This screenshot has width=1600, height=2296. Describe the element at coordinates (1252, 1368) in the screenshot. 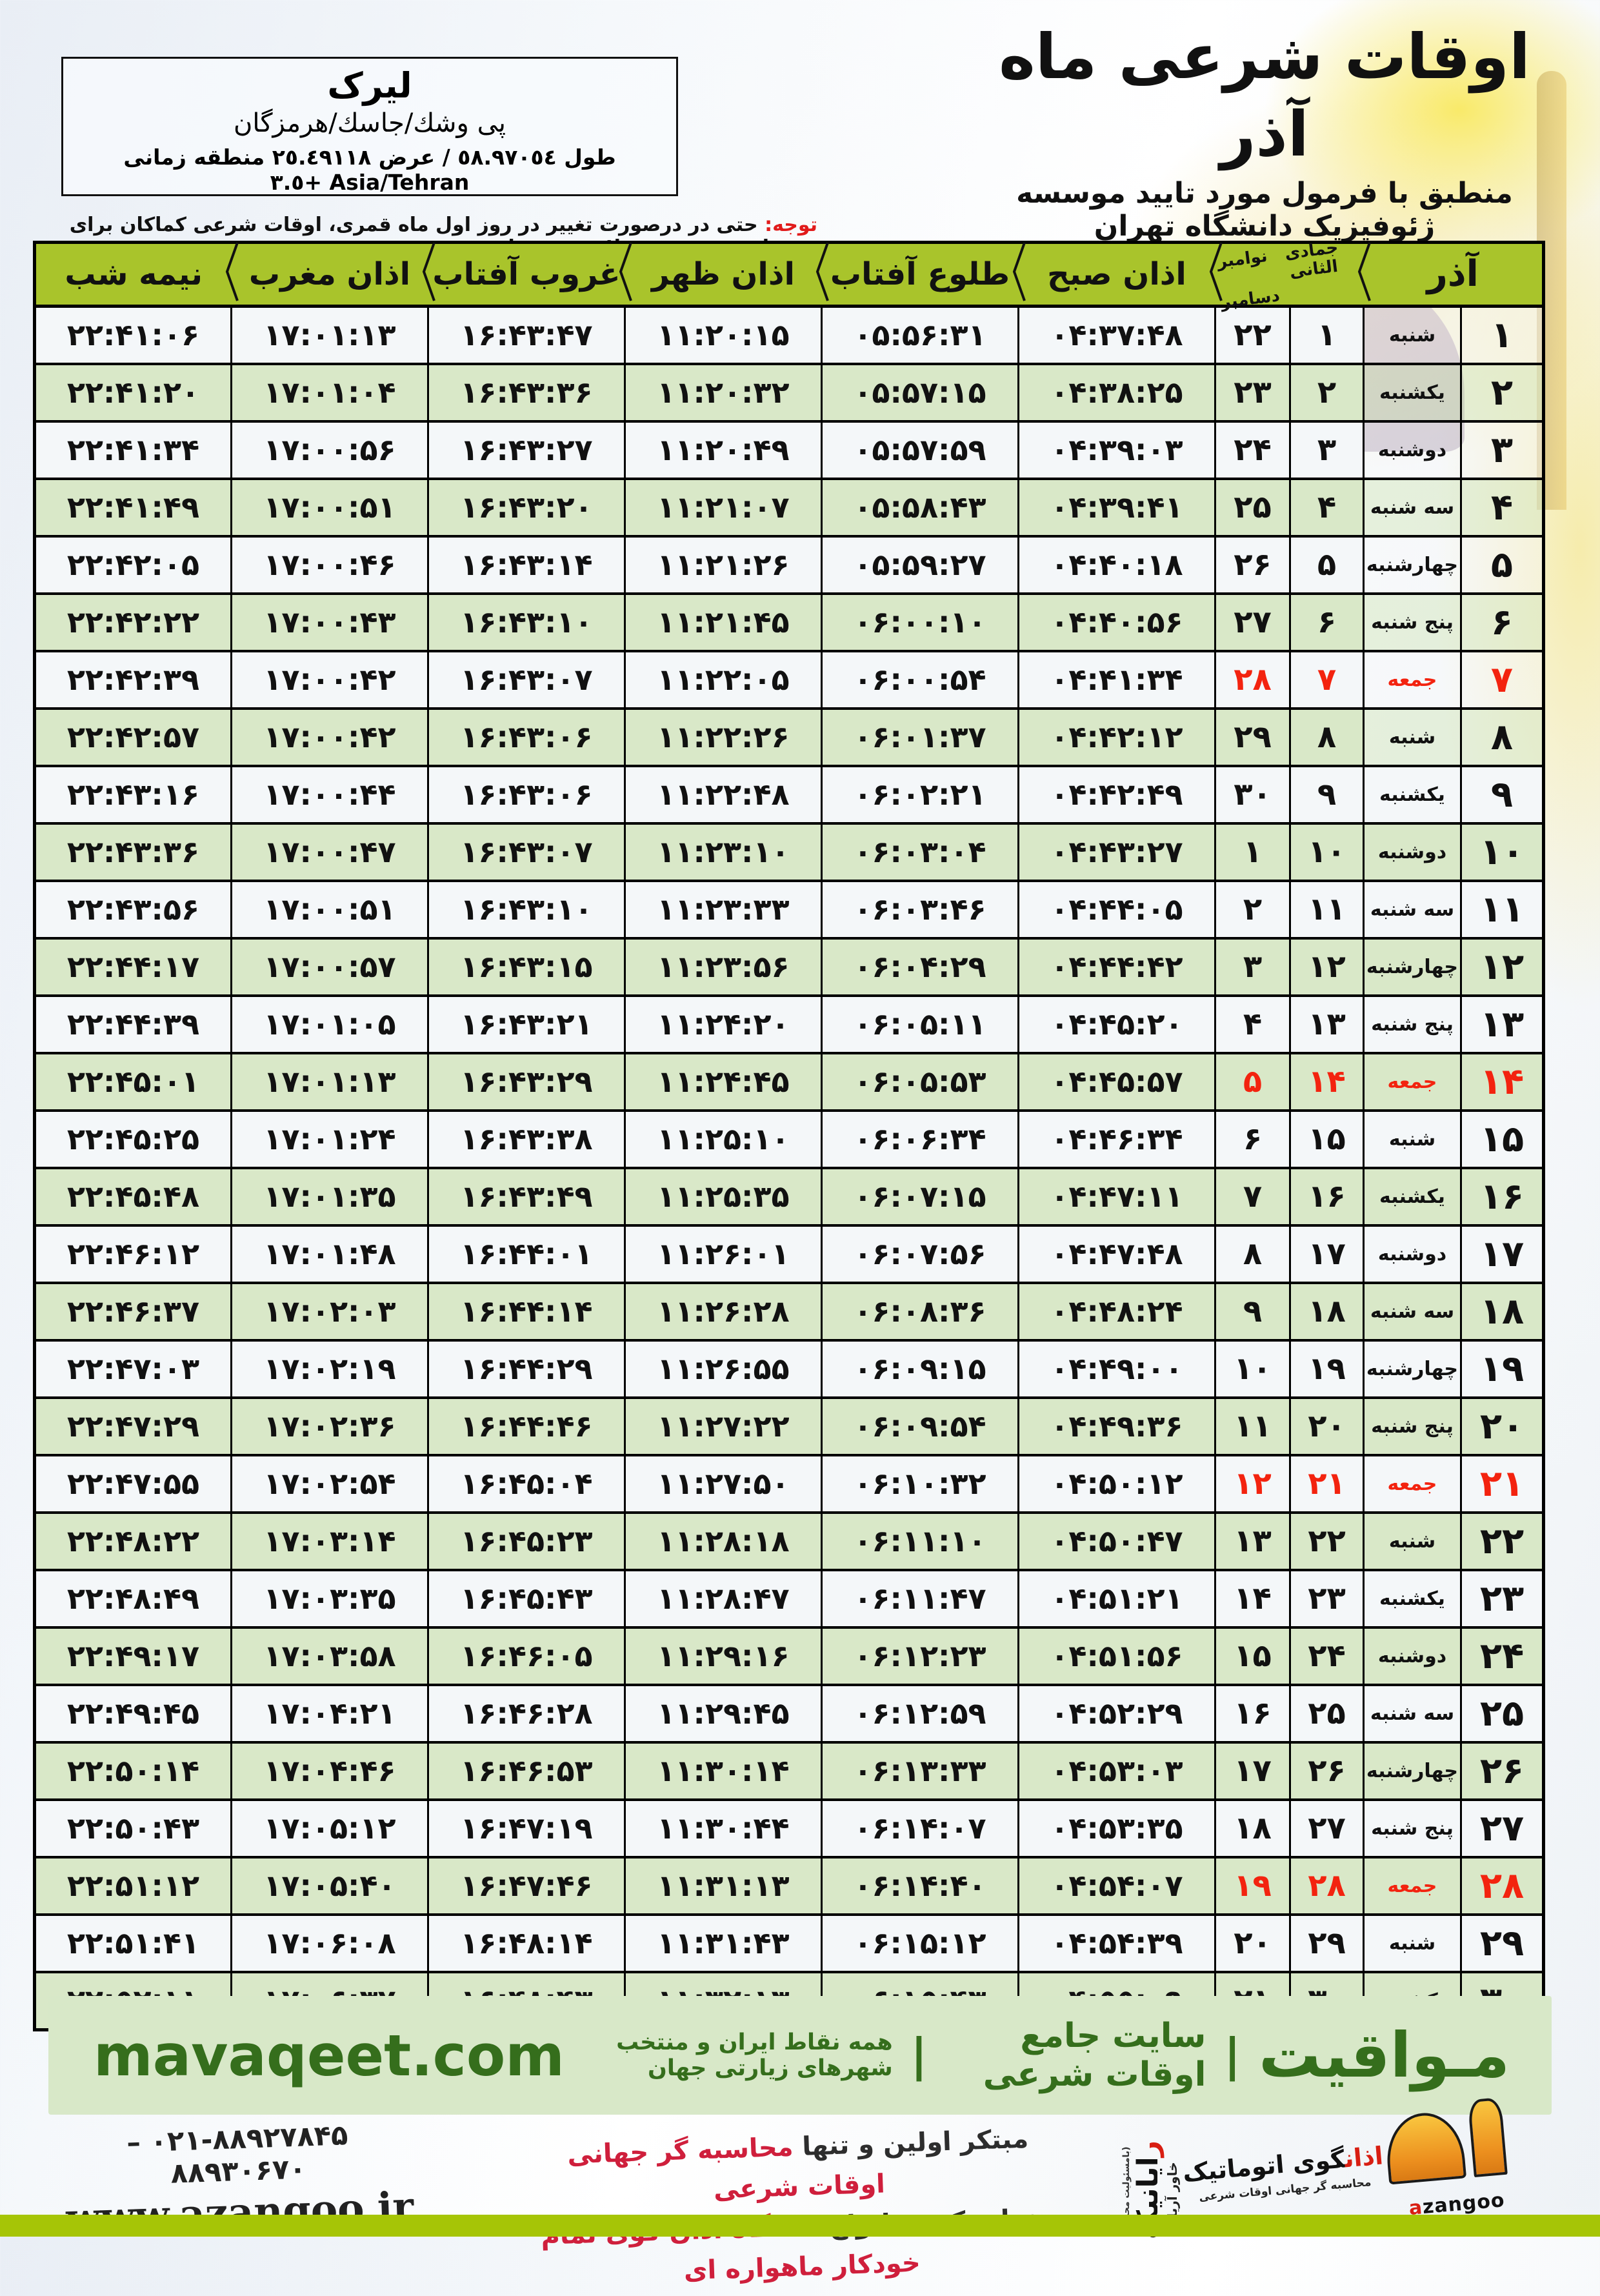

I see `gregorian-day-number: ۱۰` at that location.